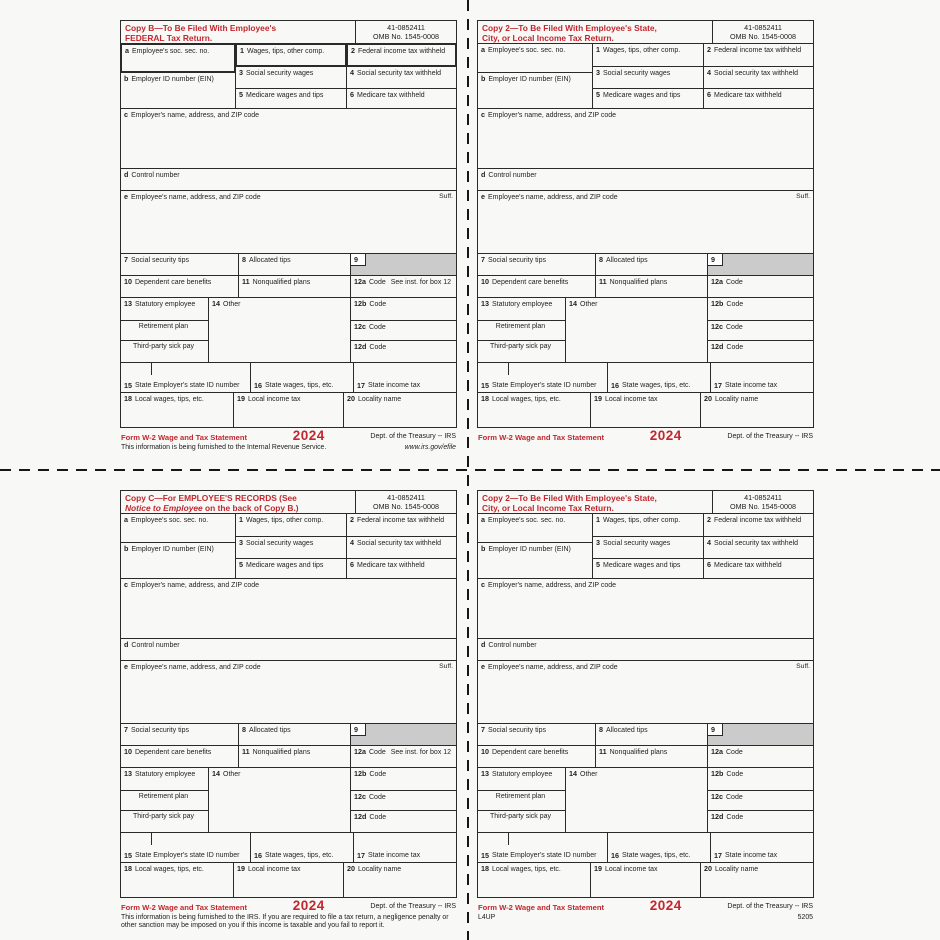  Describe the element at coordinates (483, 78) in the screenshot. I see `box-letter: b` at that location.